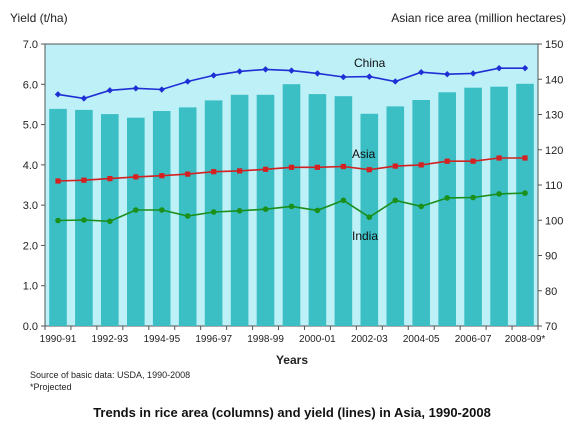 This screenshot has width=579, height=425. Describe the element at coordinates (365, 236) in the screenshot. I see `series-label-india: India` at that location.